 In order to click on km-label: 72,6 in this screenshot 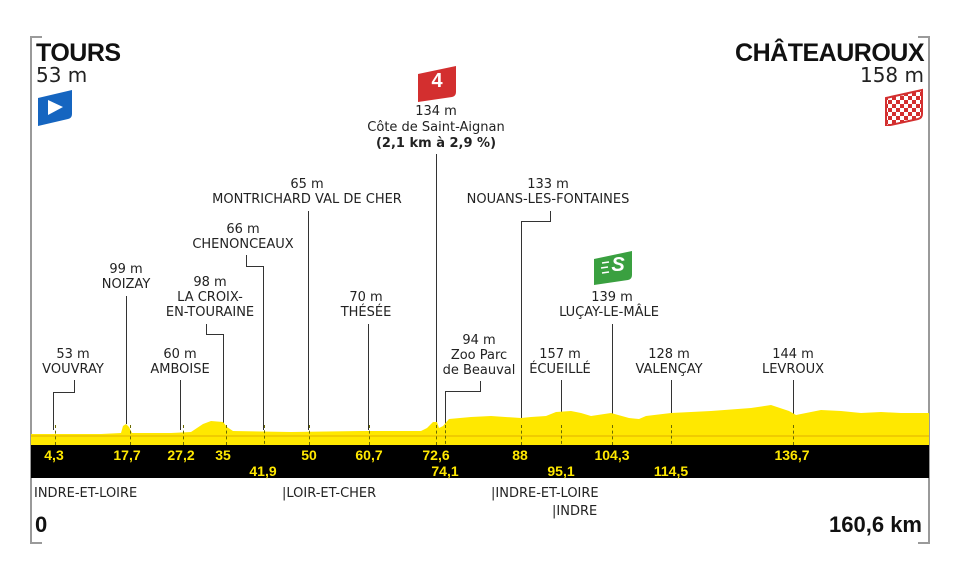, I will do `click(436, 455)`.